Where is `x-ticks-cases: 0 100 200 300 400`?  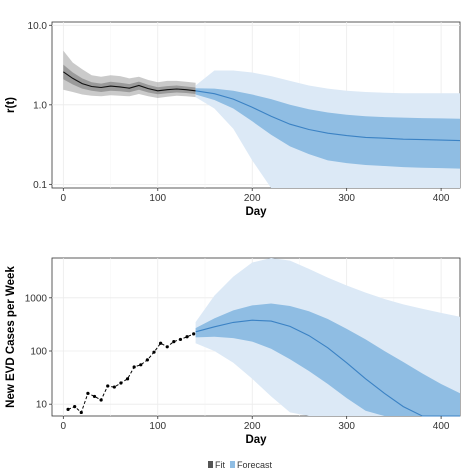 x-ticks-cases: 0 100 200 300 400 is located at coordinates (255, 424).